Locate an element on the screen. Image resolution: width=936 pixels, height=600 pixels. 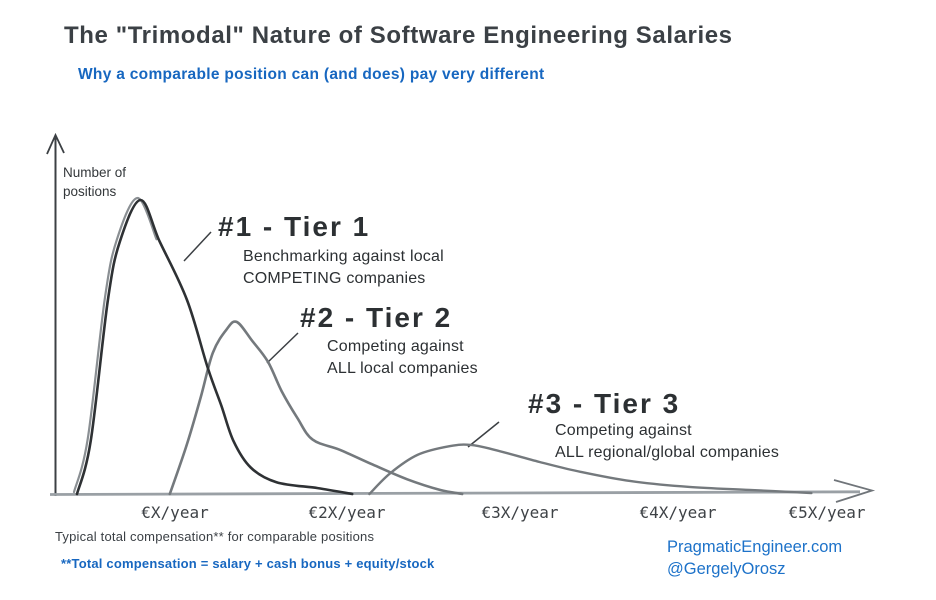
tier2-description-line2: ALL local companies is located at coordinates (402, 368).